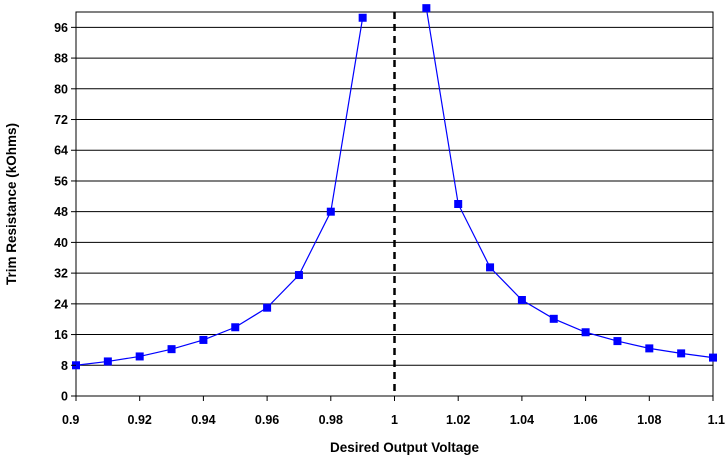  I want to click on x-tick-label: 0.92, so click(140, 420).